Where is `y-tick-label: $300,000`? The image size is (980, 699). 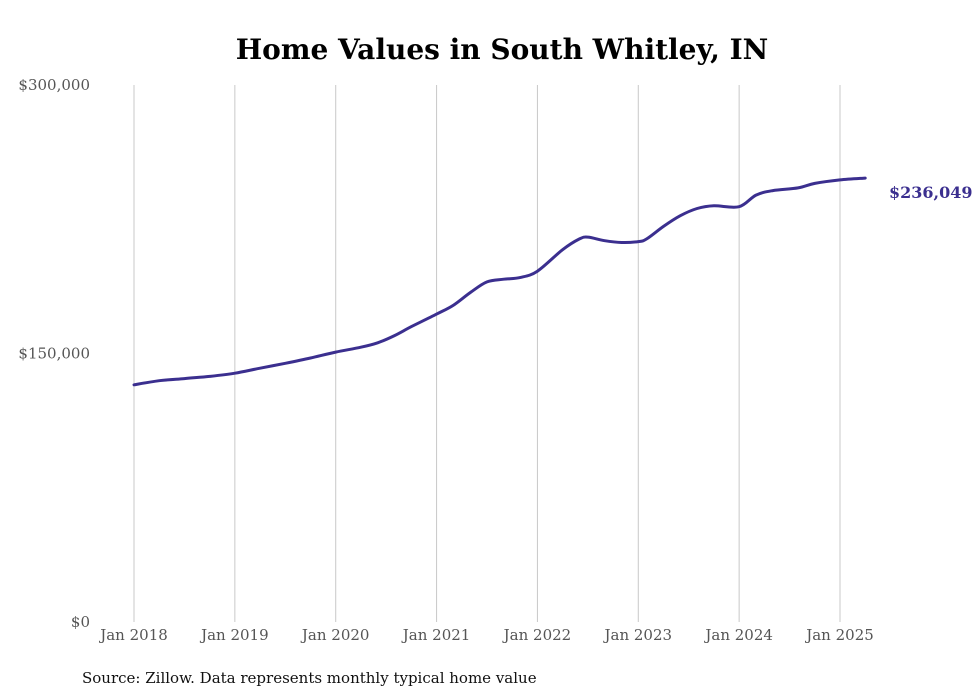 y-tick-label: $300,000 is located at coordinates (54, 85).